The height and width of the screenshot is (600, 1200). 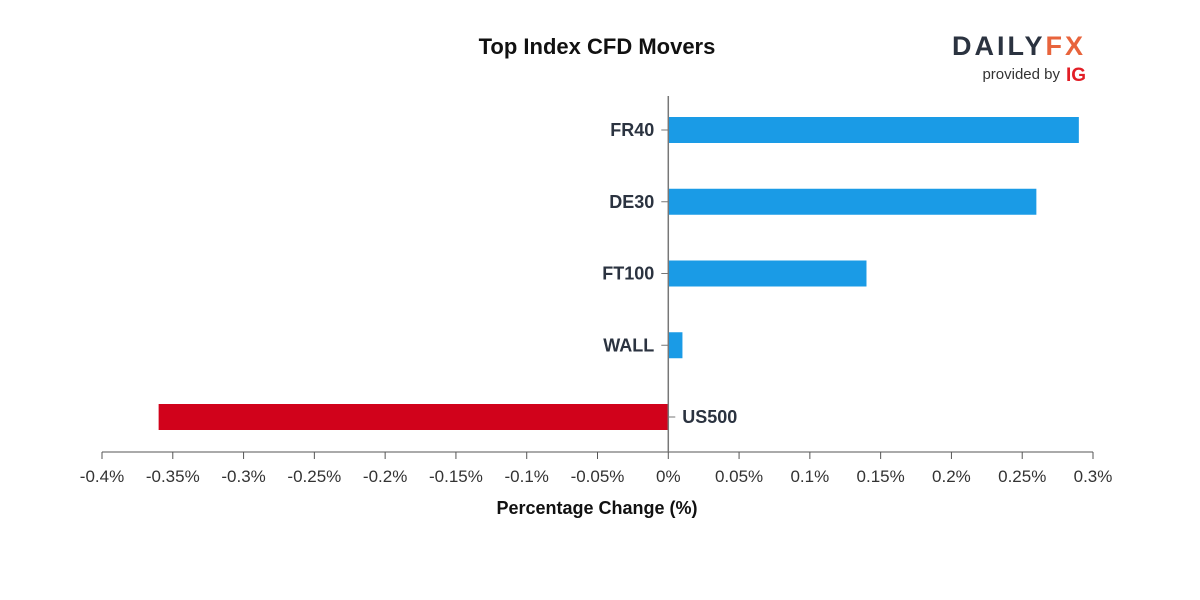 I want to click on category-label-fr40: FR40, so click(x=632, y=130).